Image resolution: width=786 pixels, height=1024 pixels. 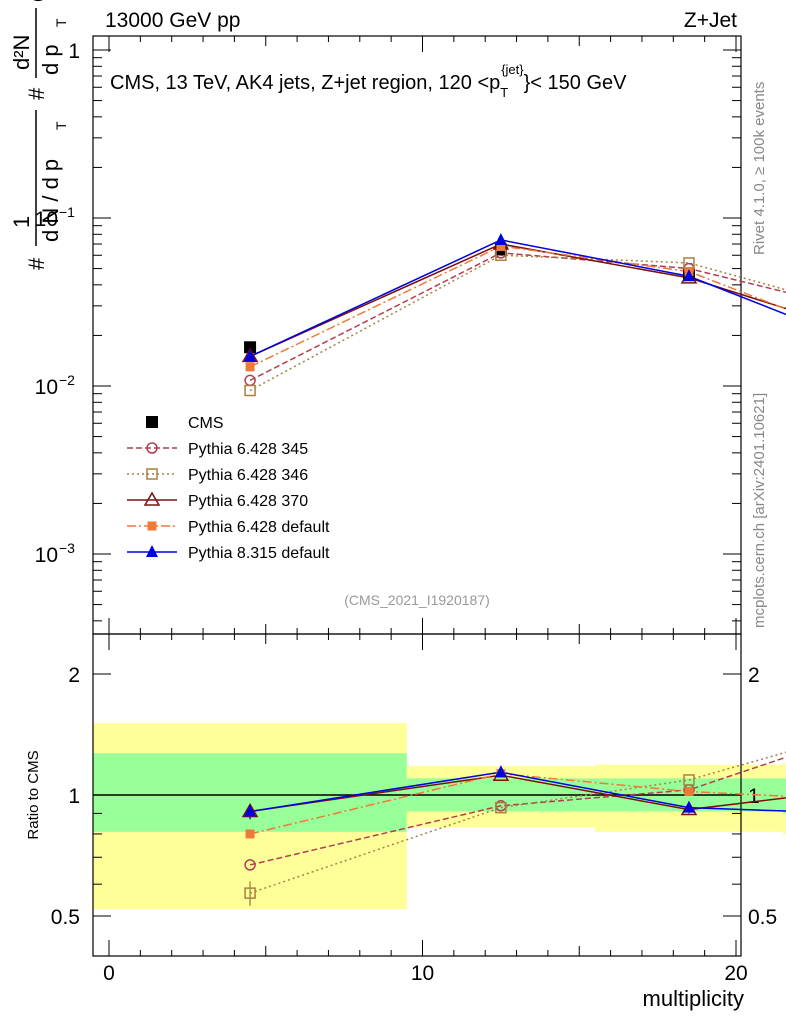 What do you see at coordinates (21, 222) in the screenshot?
I see `ylabel-one: 1` at bounding box center [21, 222].